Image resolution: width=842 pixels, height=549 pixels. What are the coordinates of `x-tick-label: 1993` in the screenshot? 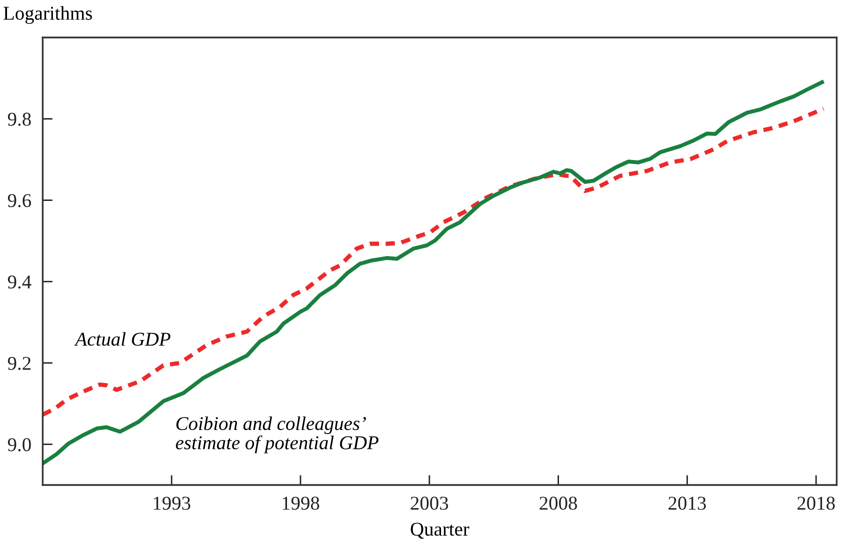 It's located at (172, 503).